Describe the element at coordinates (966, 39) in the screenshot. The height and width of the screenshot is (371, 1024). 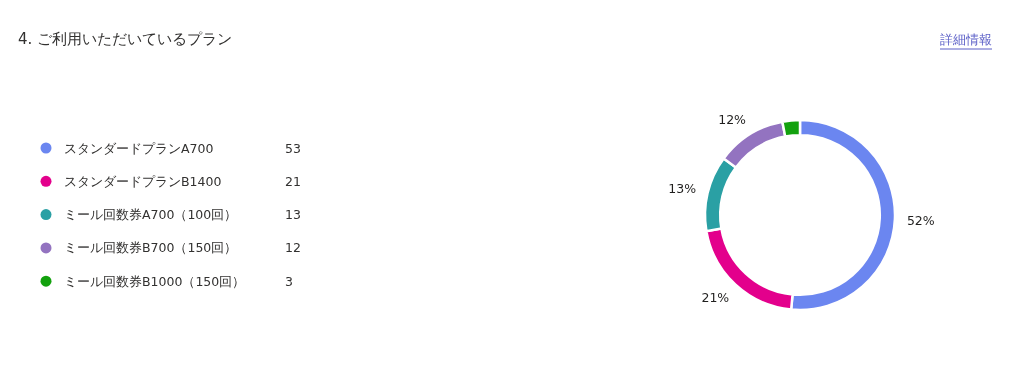
I see `text: 詳細情報` at that location.